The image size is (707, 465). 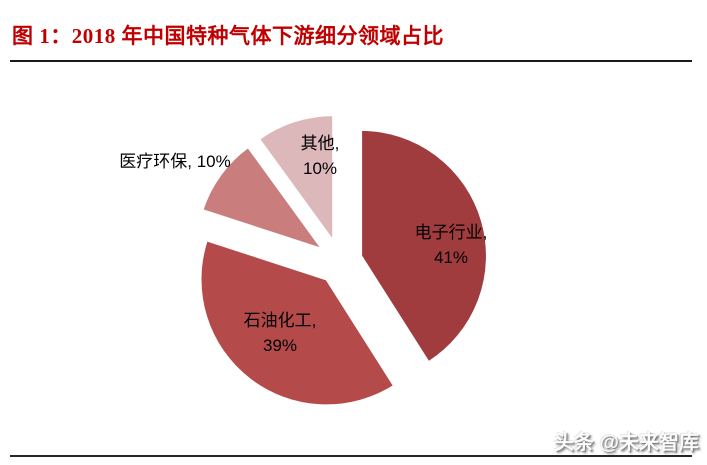 What do you see at coordinates (351, 61) in the screenshot?
I see `title-underline` at bounding box center [351, 61].